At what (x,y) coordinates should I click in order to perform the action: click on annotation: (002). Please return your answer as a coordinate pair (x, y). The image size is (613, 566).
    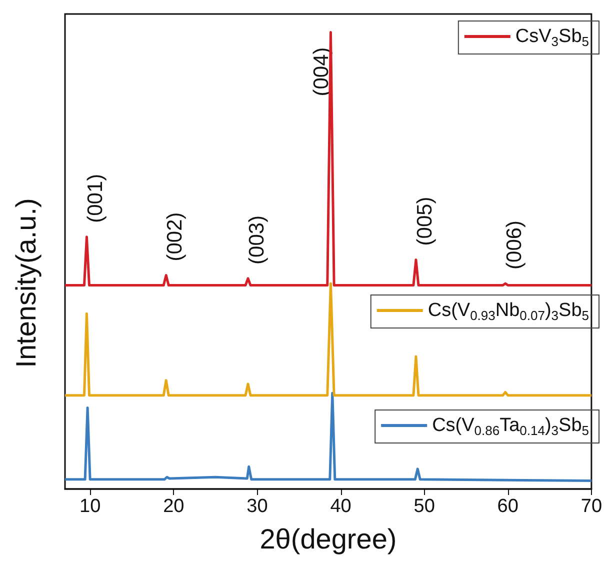
    Looking at the image, I should click on (175, 237).